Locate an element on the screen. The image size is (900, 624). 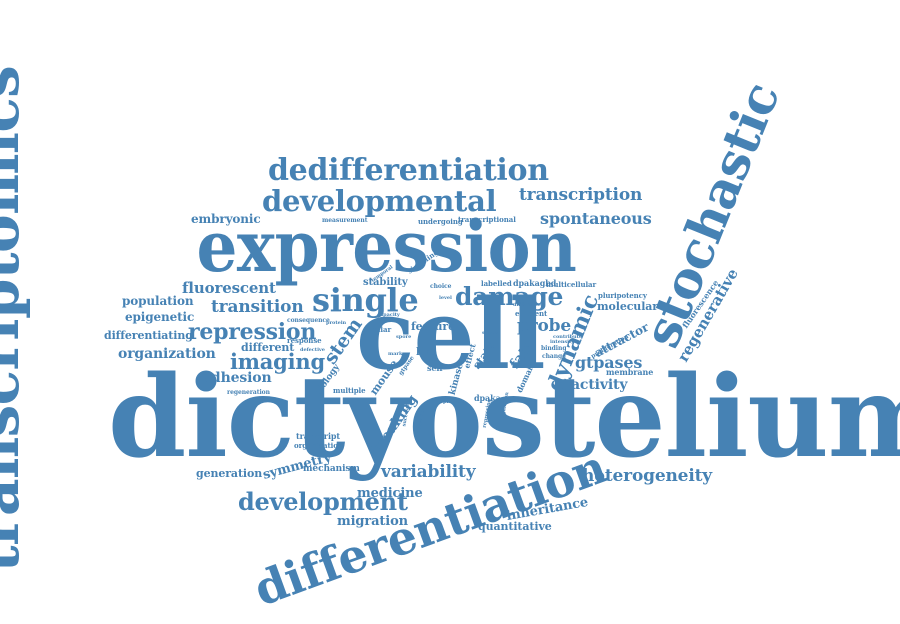
word-fluorescent: fluorescent is located at coordinates (229, 288).